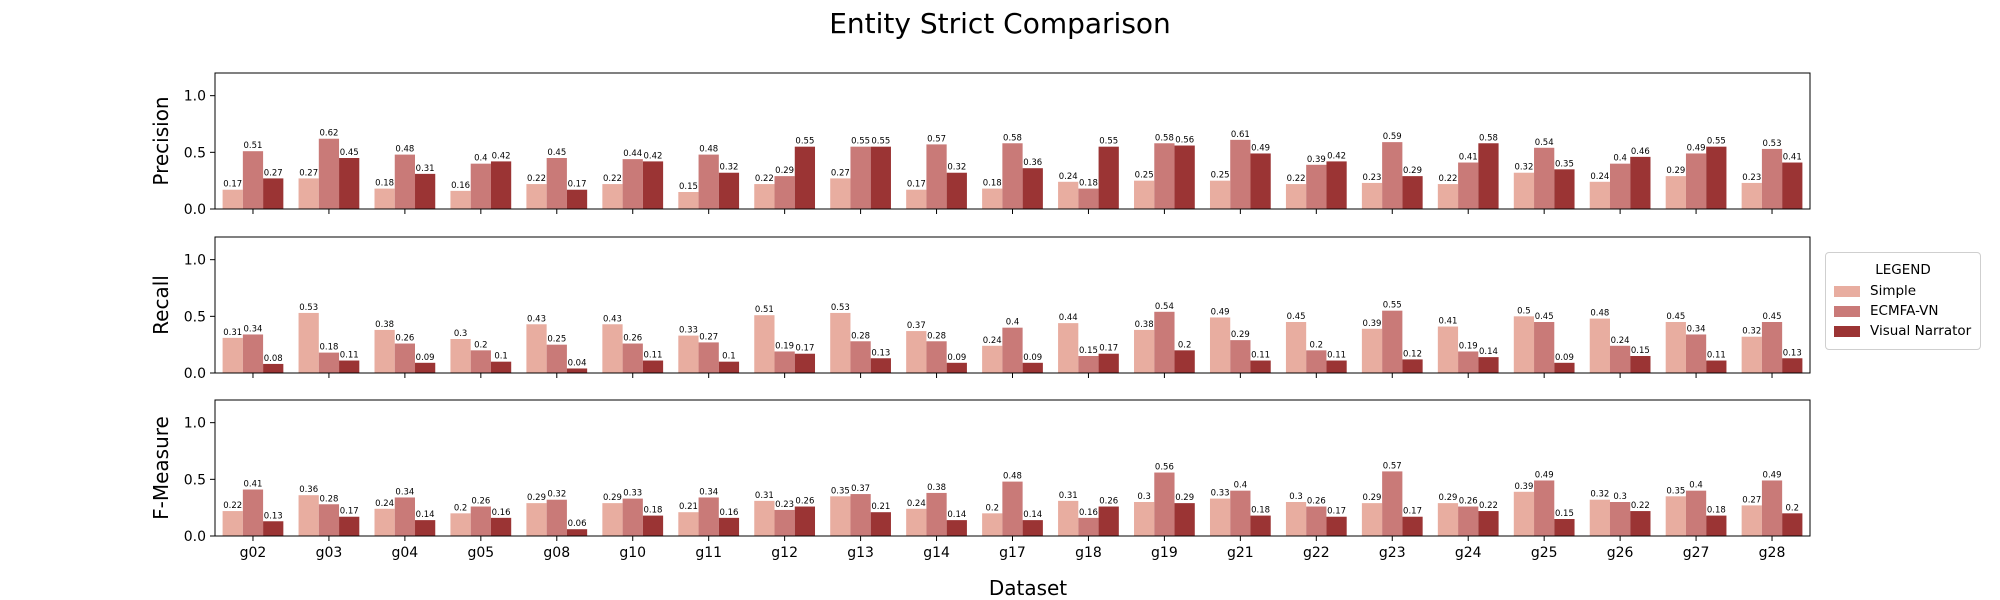 The height and width of the screenshot is (600, 2000). I want to click on x-axis-label: Dataset, so click(1028, 588).